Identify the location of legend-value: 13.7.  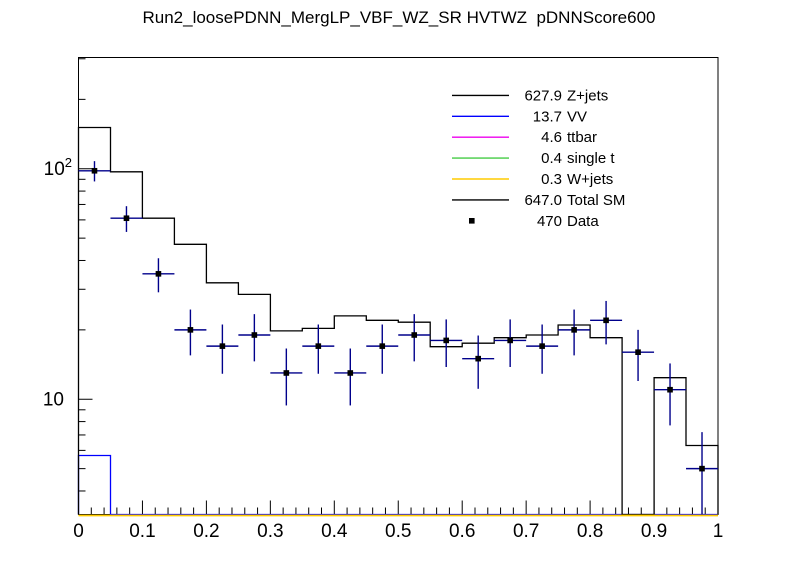
(547, 116).